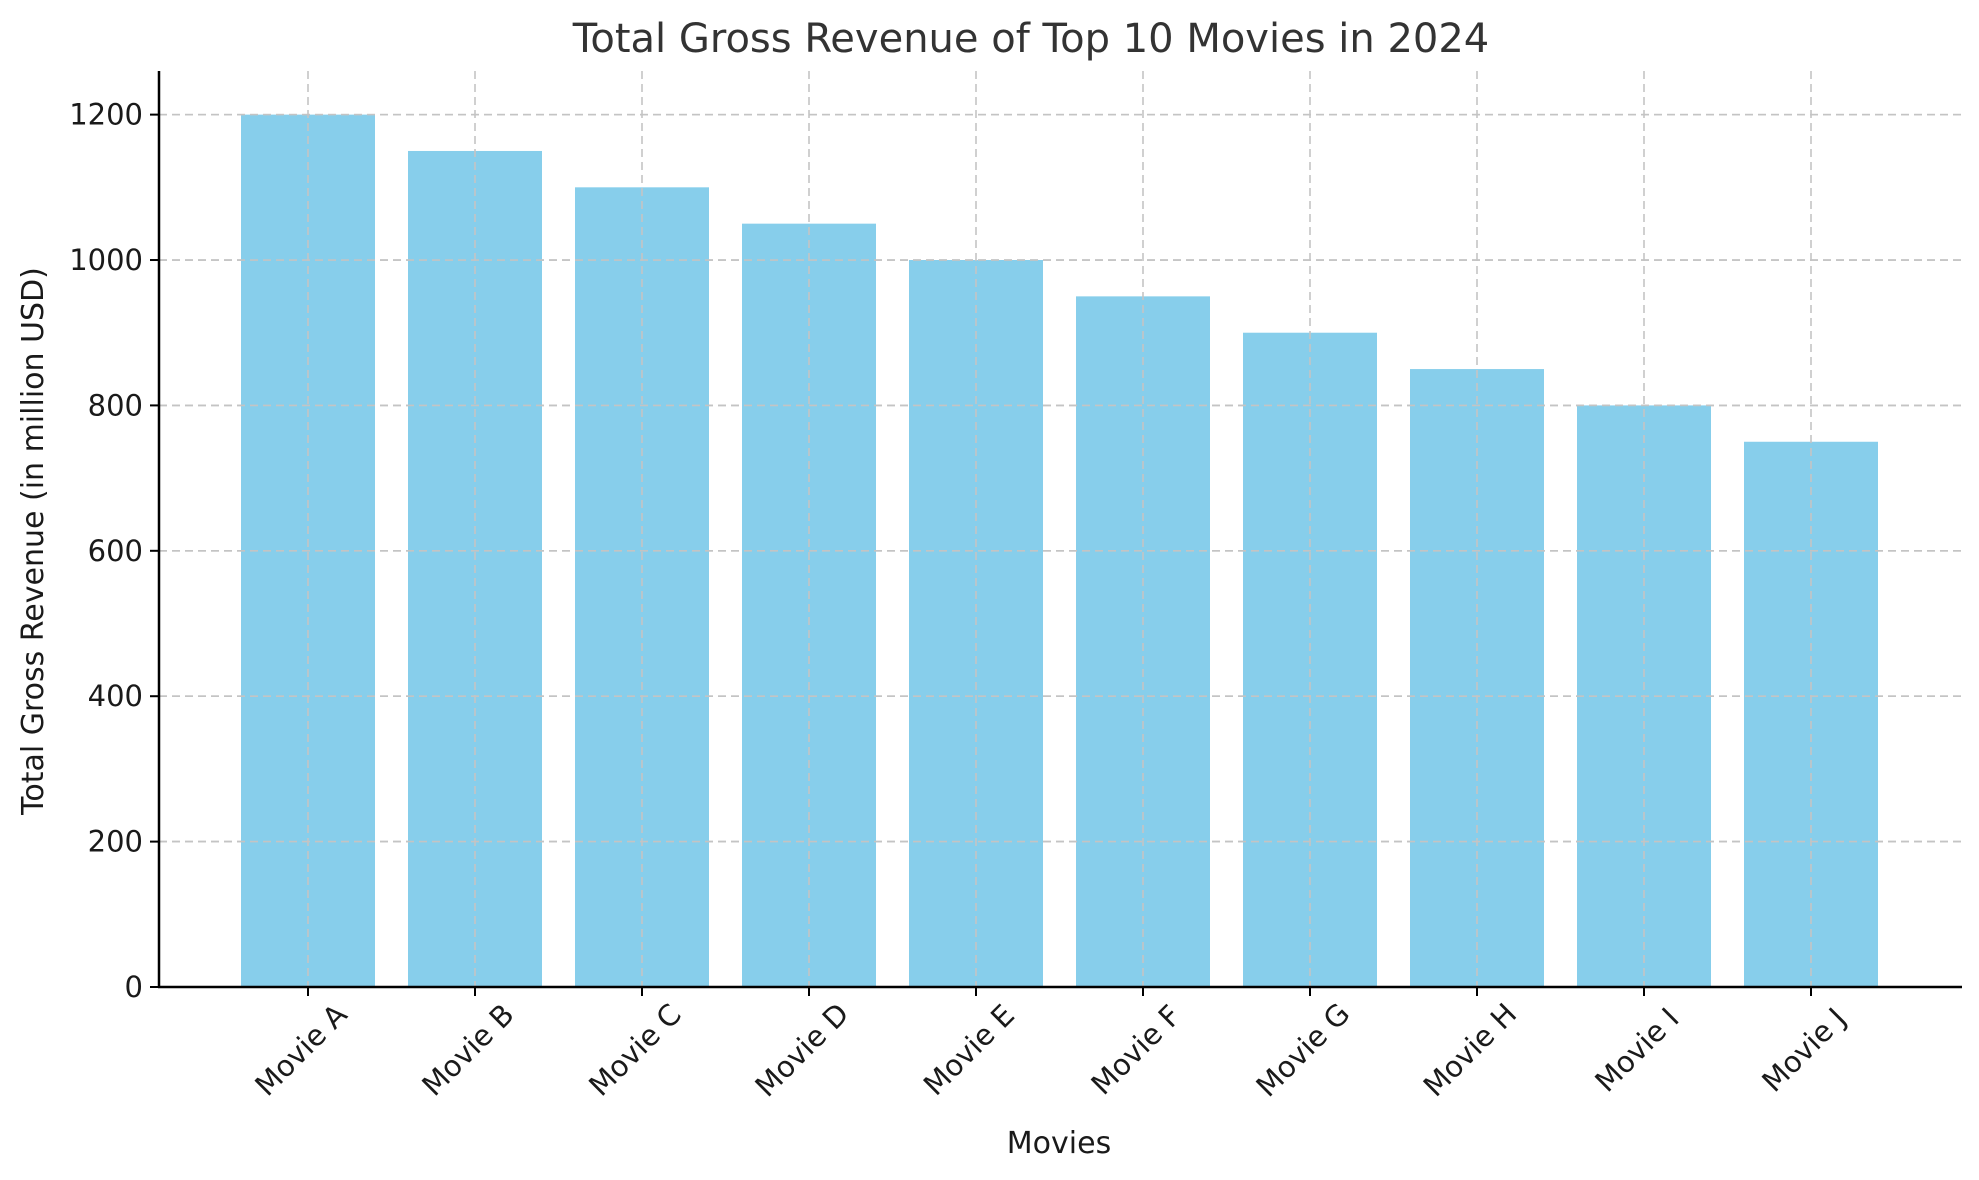 The height and width of the screenshot is (1180, 1979). I want to click on x-tick-label: Movie G, so click(1302, 1049).